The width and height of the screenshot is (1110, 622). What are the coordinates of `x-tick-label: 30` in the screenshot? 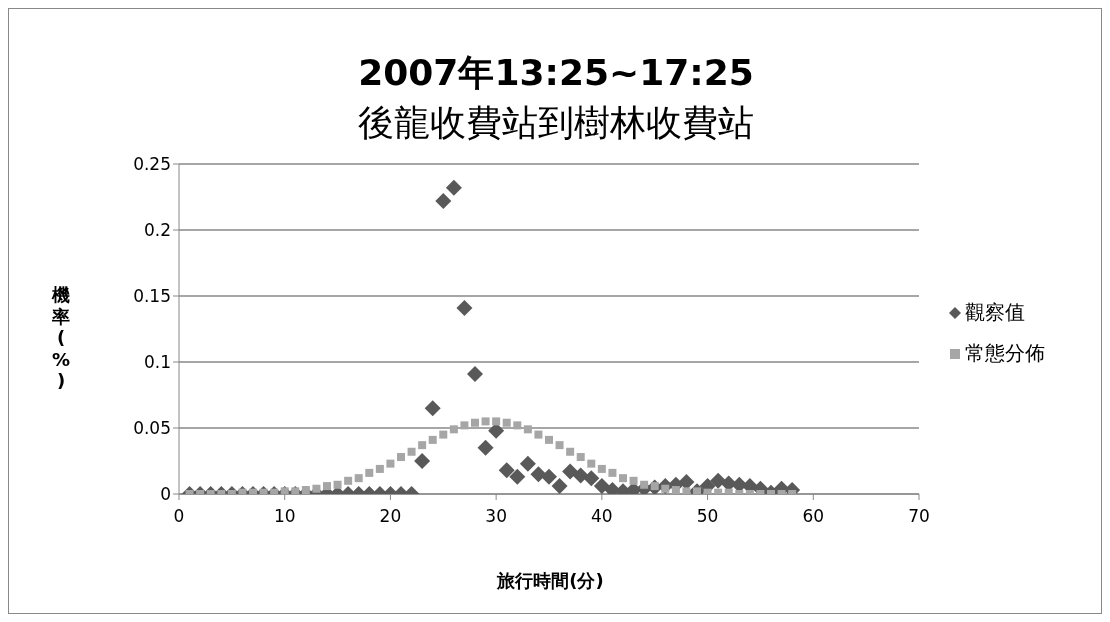 It's located at (496, 516).